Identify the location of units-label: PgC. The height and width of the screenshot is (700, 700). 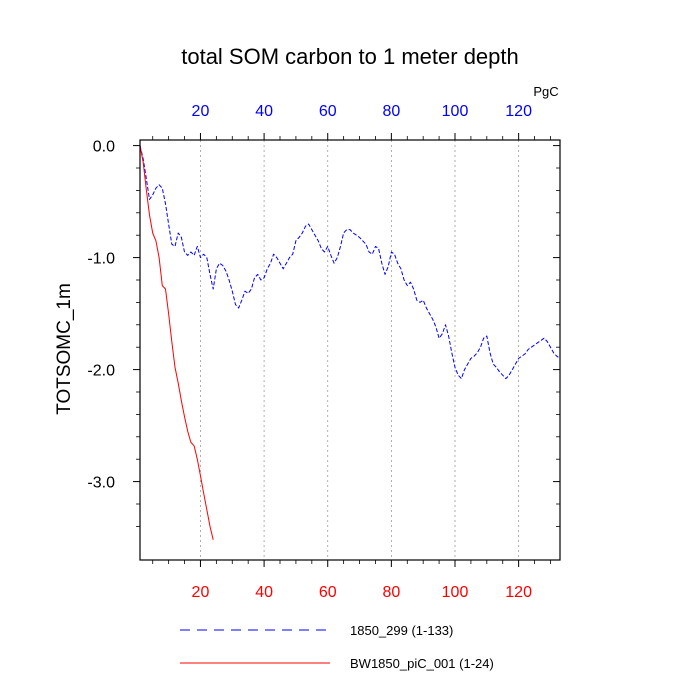
(545, 91).